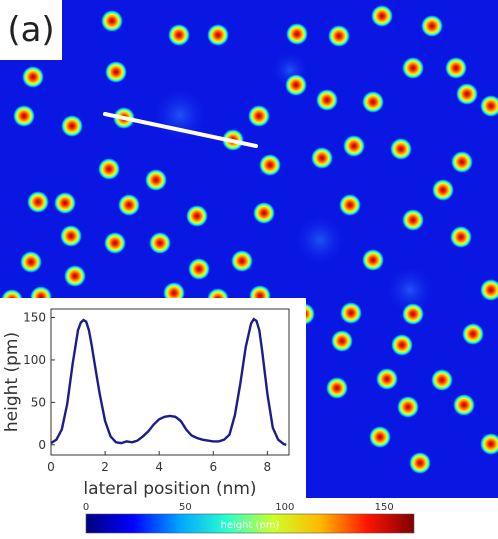 This screenshot has width=498, height=539. I want to click on x-axis-label: lateral position (nm), so click(169, 488).